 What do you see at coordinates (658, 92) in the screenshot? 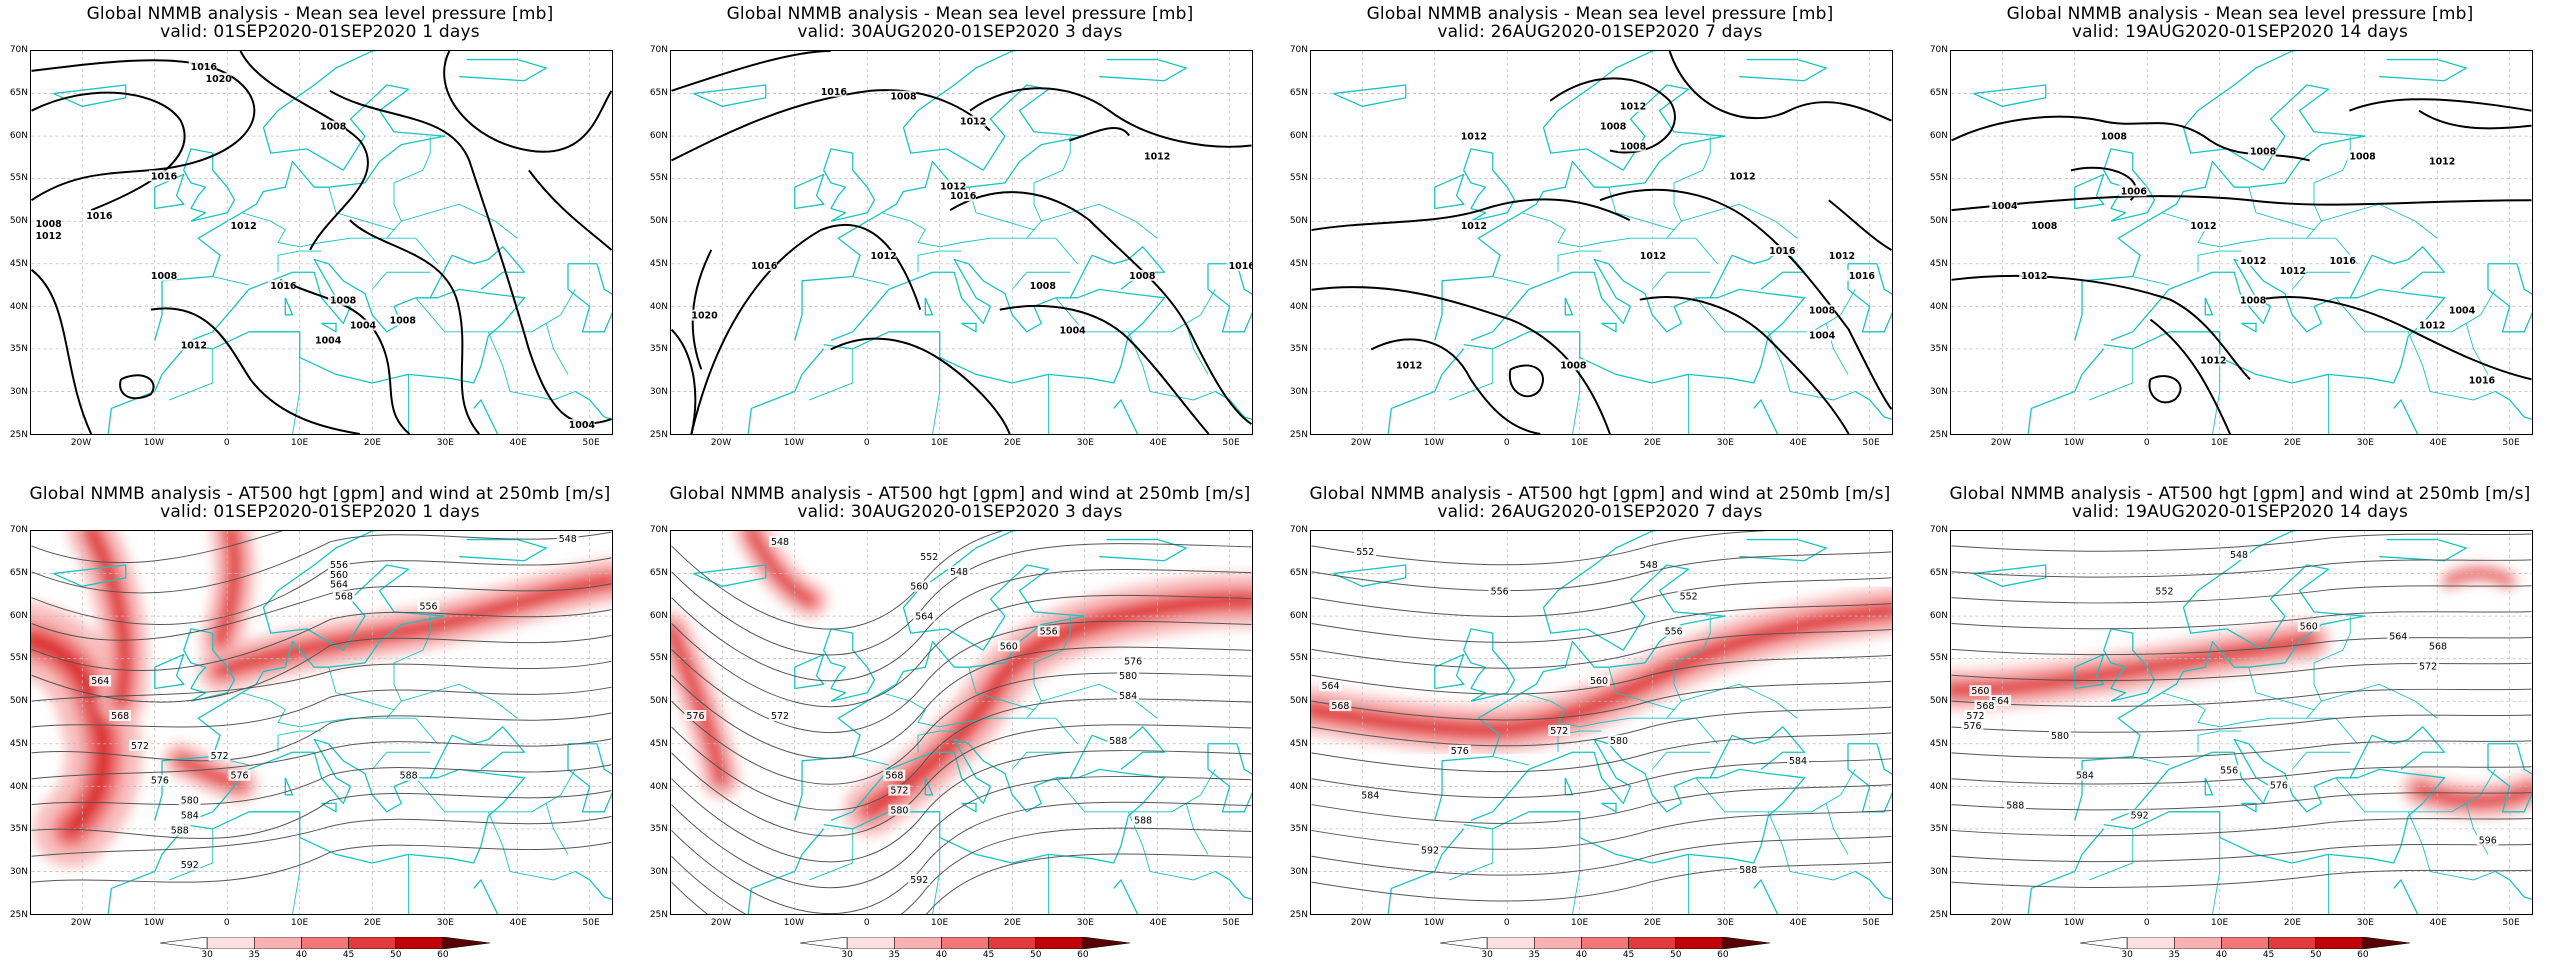
I see `latitude-tick-label: 65N` at bounding box center [658, 92].